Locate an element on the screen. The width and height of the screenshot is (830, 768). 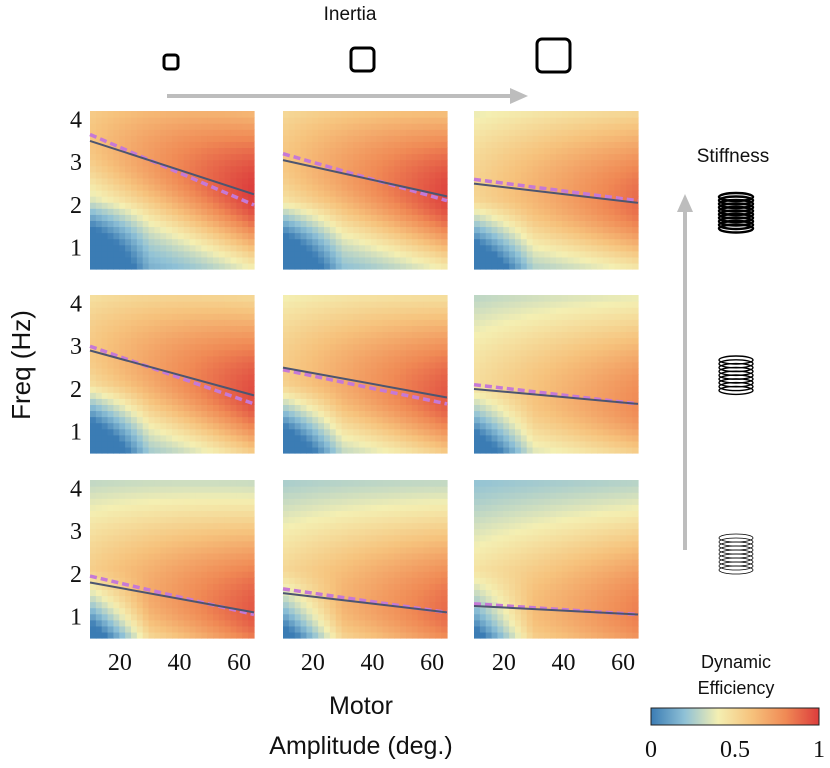
spring-coil is located at coordinates (736, 566).